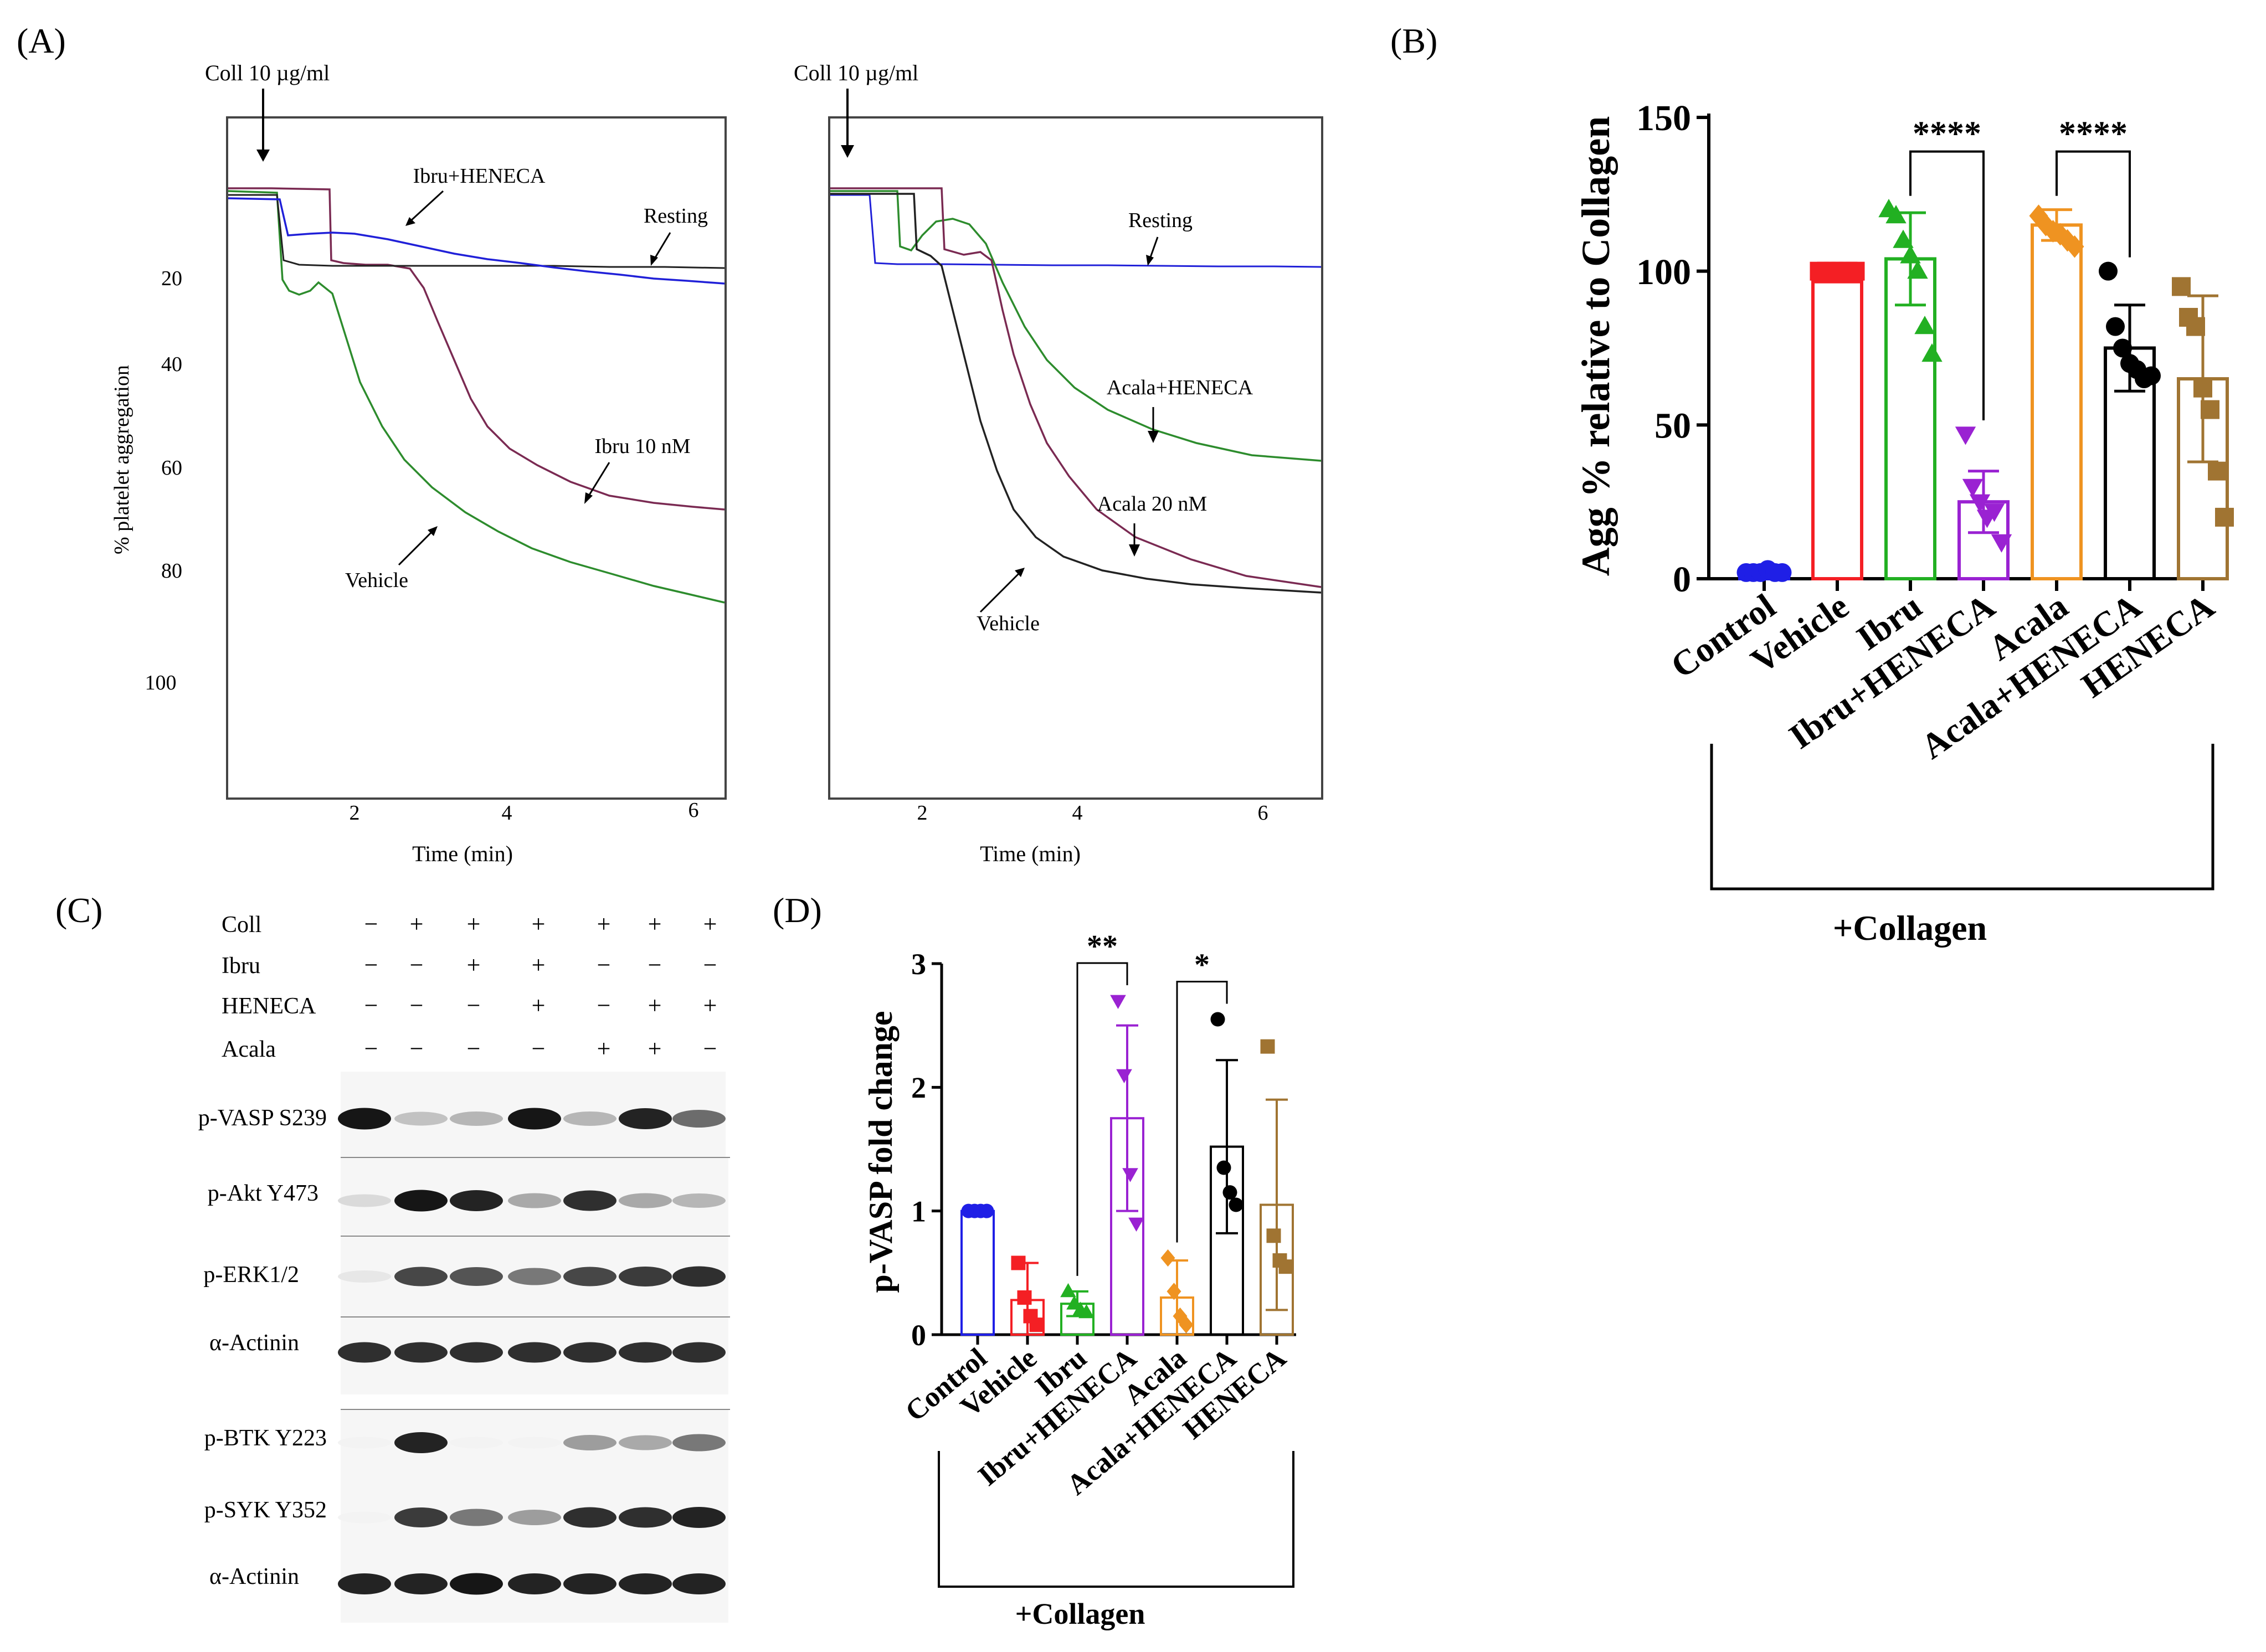 Image resolution: width=2266 pixels, height=1652 pixels. Describe the element at coordinates (426, 206) in the screenshot. I see `arrow-ibru-heneca` at that location.